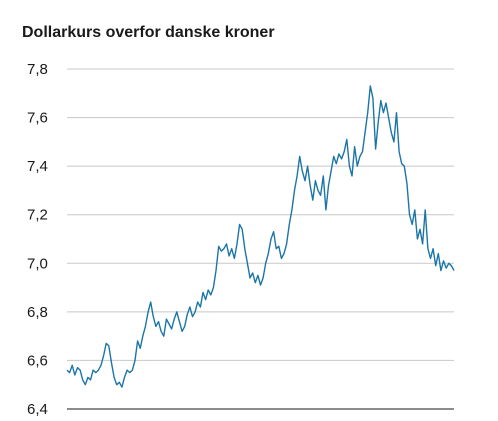 The image size is (498, 421). Describe the element at coordinates (37, 69) in the screenshot. I see `y-tick-label: 7,8` at that location.